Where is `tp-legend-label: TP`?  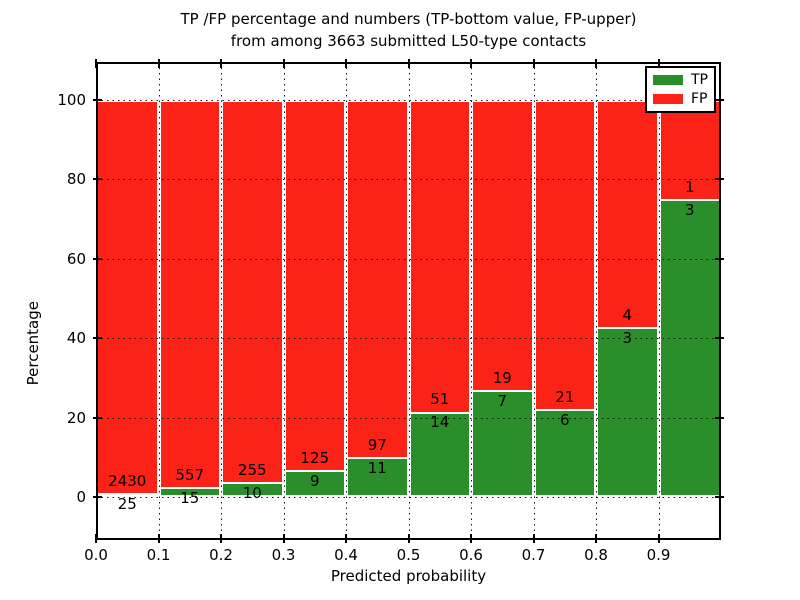 tp-legend-label: TP is located at coordinates (699, 80).